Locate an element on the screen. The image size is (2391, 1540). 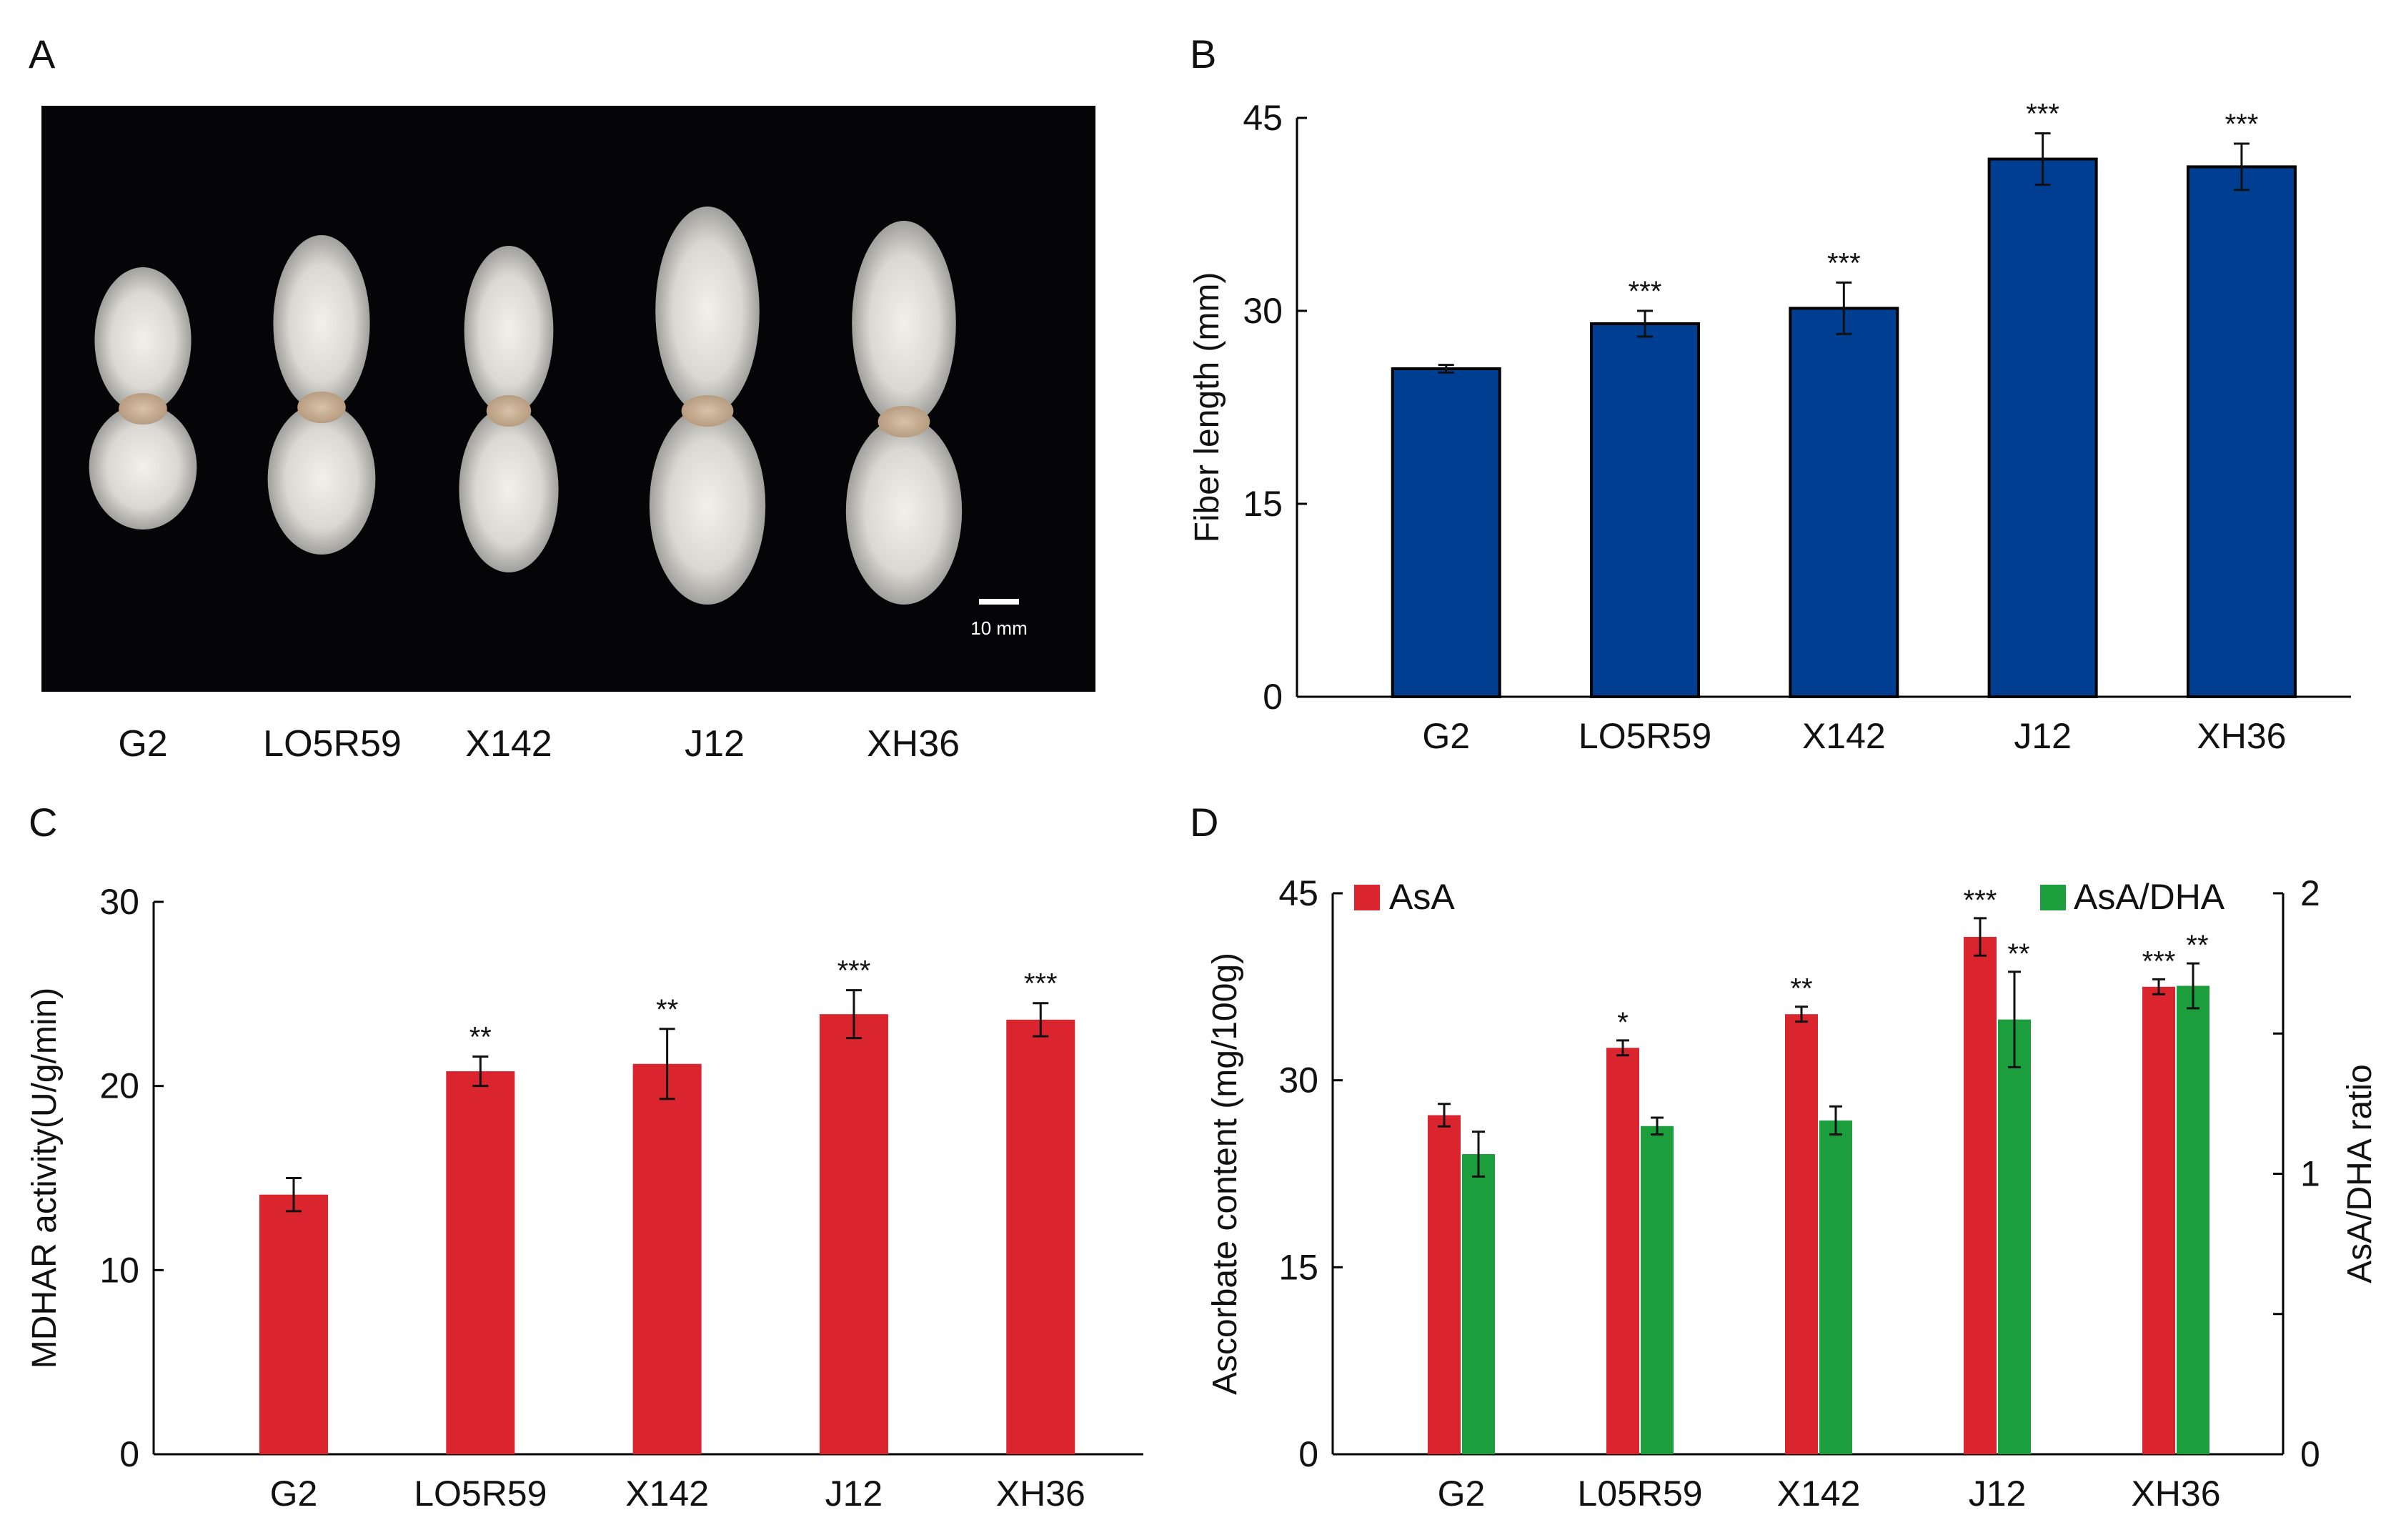
panel-d-significance-ratio-xh36: ** is located at coordinates (2197, 945).